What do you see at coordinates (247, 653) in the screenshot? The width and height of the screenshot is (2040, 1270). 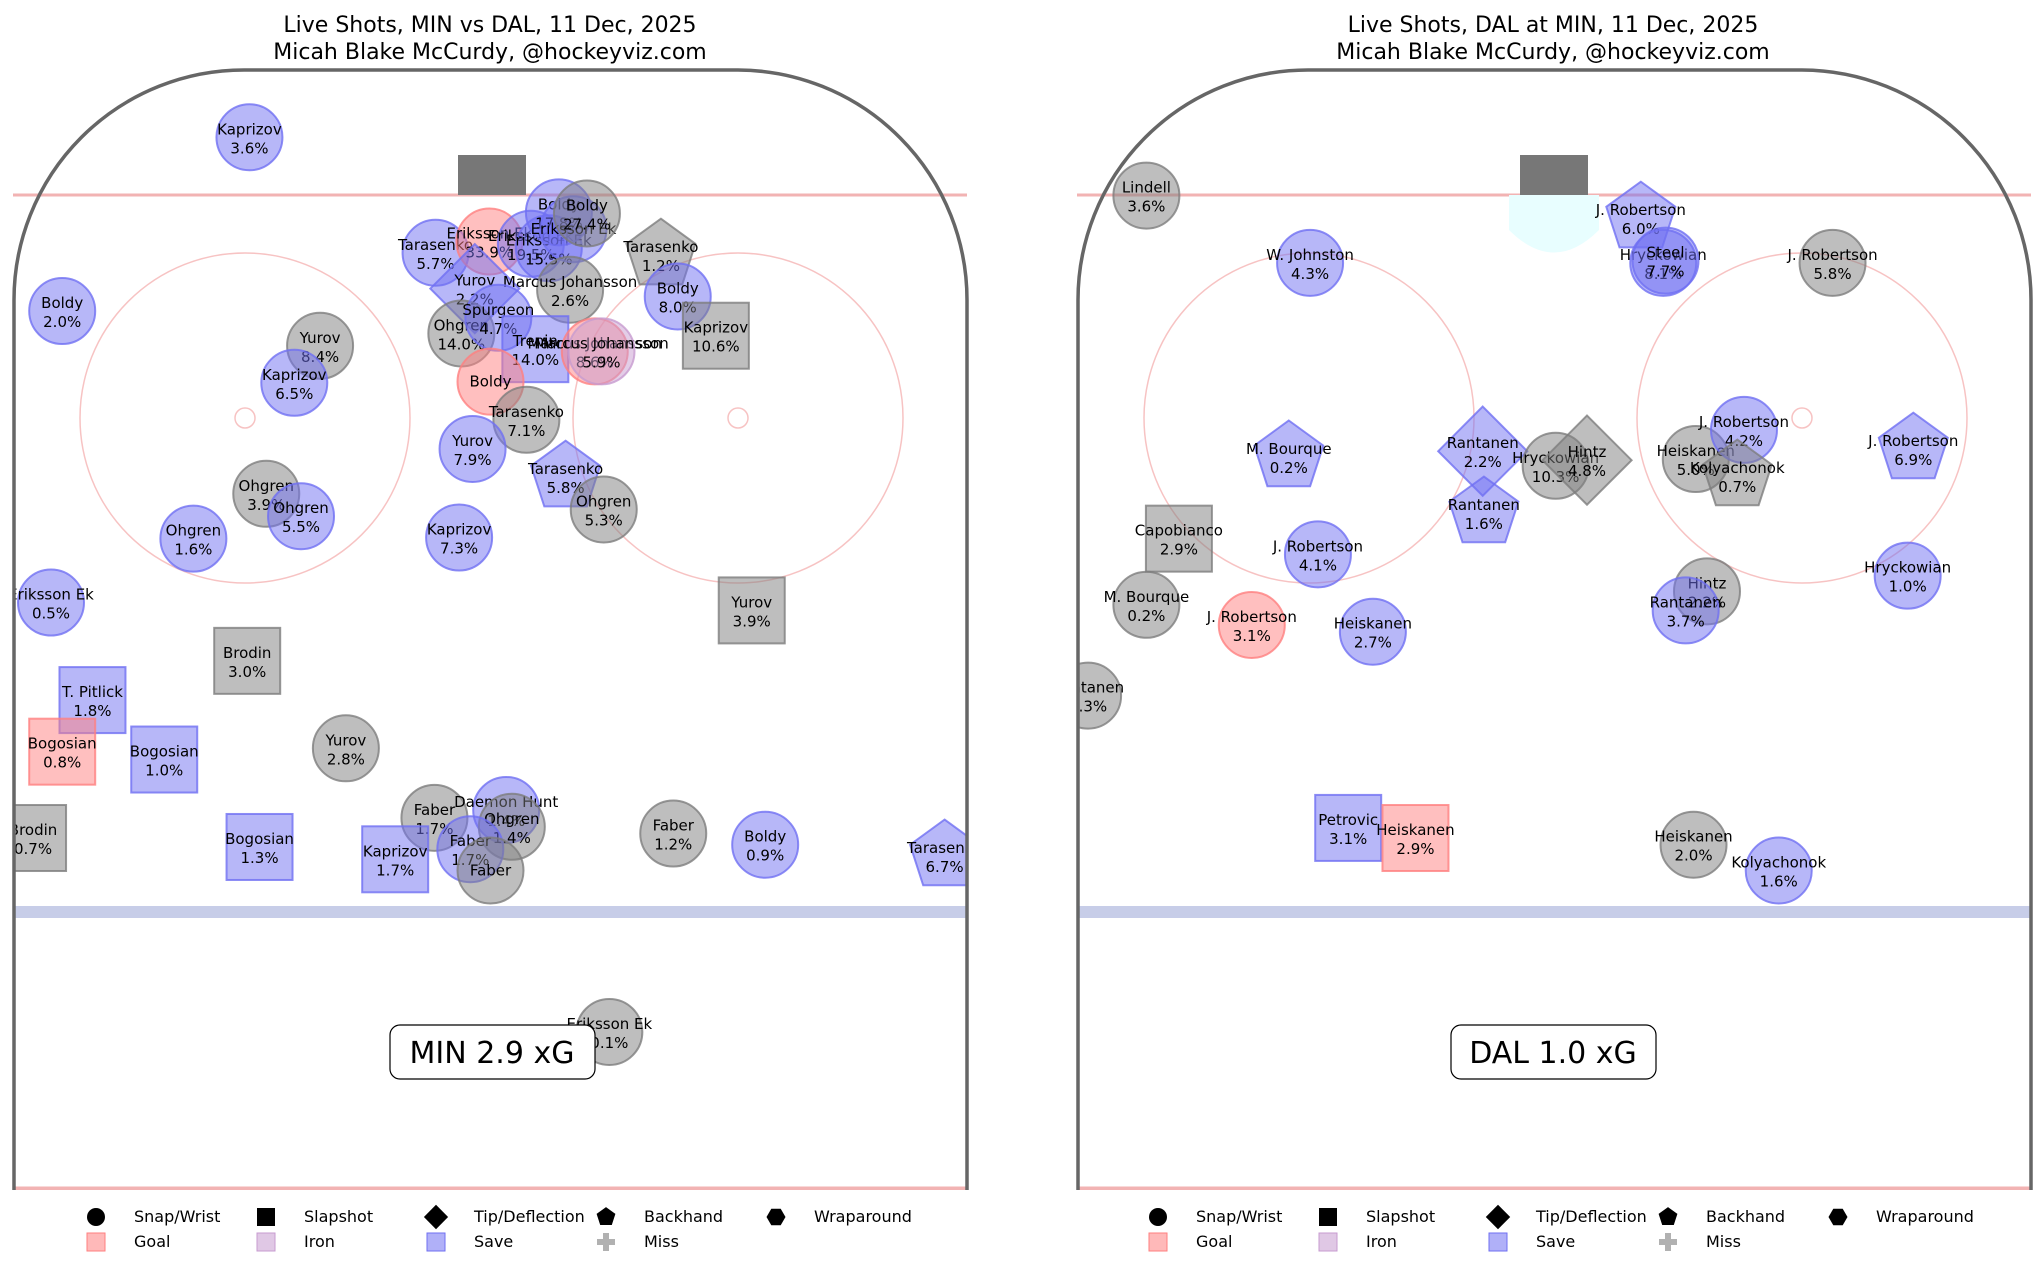 I see `shot-player-label: Brodin` at bounding box center [247, 653].